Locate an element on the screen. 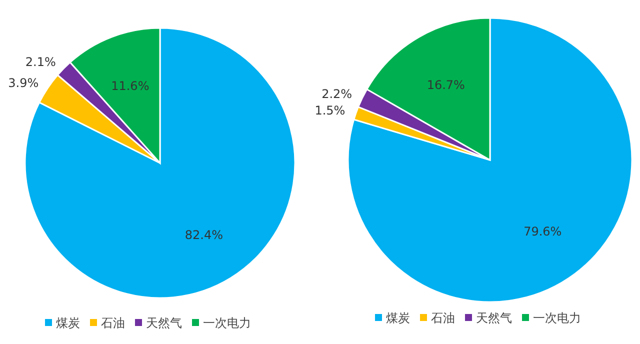  data-label: 79.6% is located at coordinates (543, 231).